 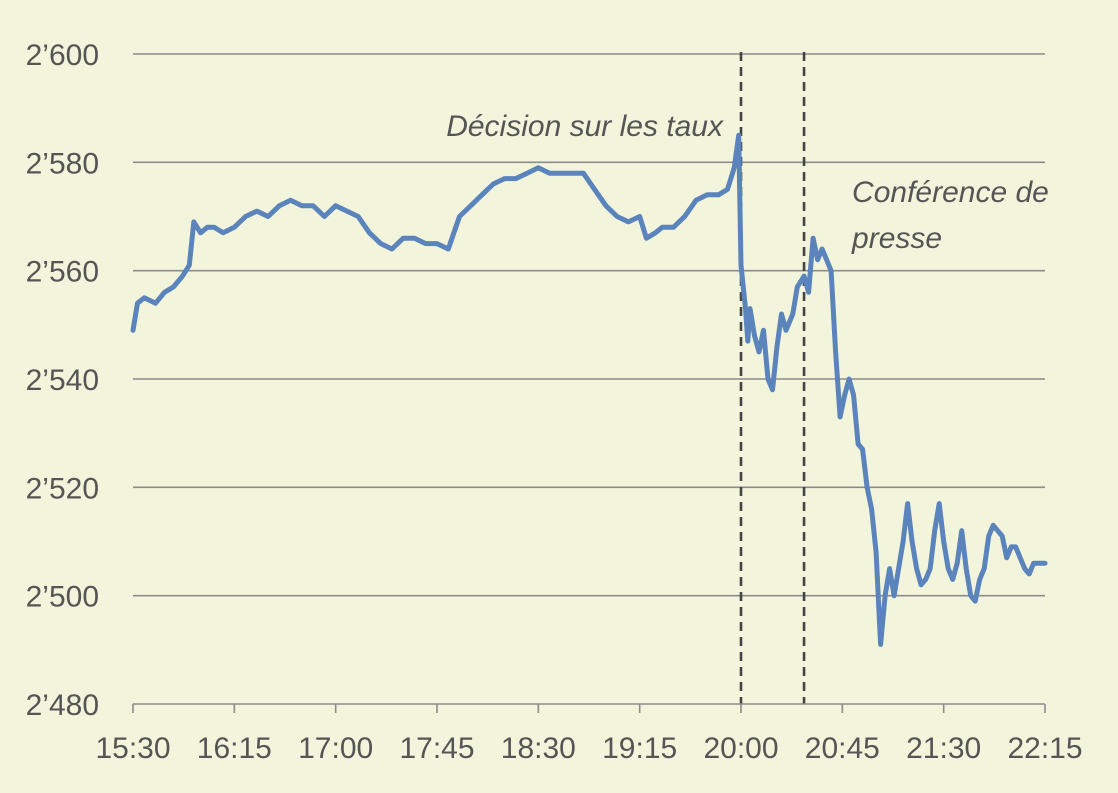 I want to click on annotations: Décision sur les taux Conférence de presse, so click(x=747, y=182).